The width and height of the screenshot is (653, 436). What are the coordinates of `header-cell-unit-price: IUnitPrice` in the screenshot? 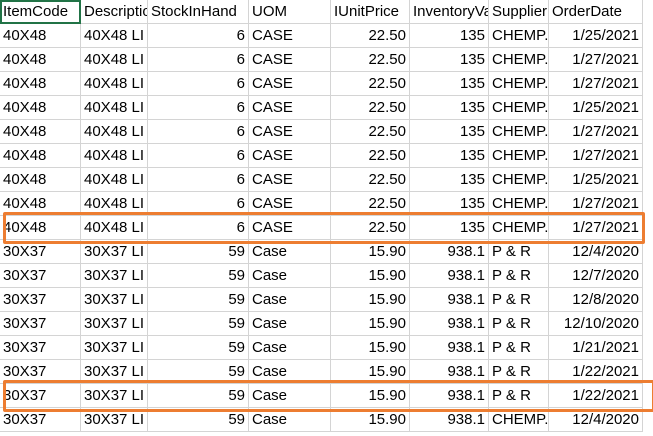 It's located at (370, 12).